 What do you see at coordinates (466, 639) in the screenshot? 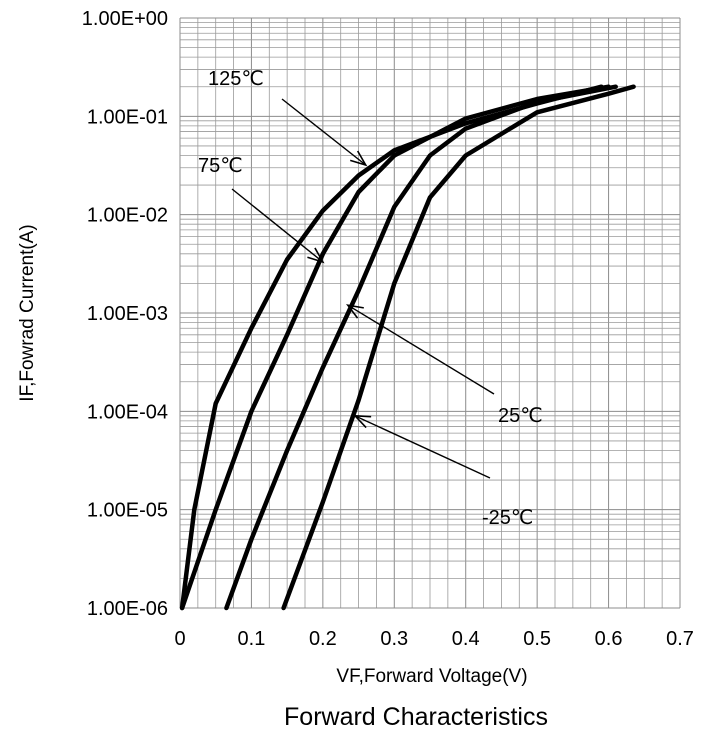
I see `x-tick-label: 0.4` at bounding box center [466, 639].